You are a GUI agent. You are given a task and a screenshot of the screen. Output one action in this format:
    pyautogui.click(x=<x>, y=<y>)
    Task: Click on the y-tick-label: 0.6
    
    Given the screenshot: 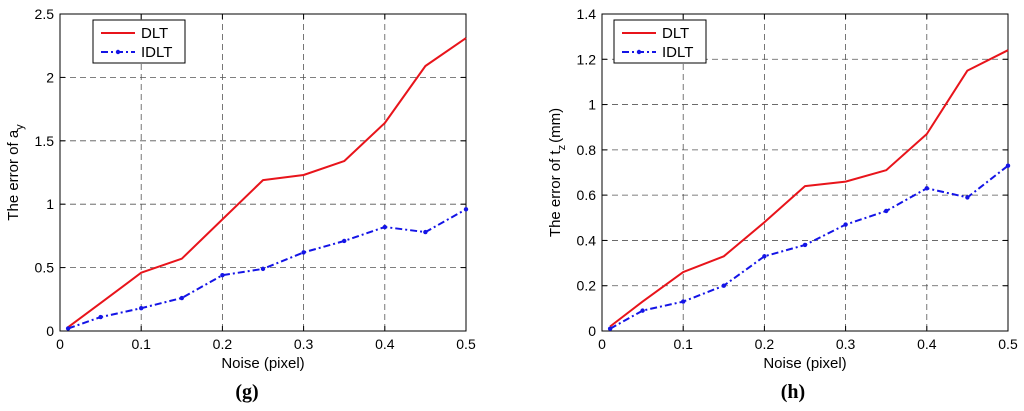 What is the action you would take?
    pyautogui.click(x=587, y=195)
    